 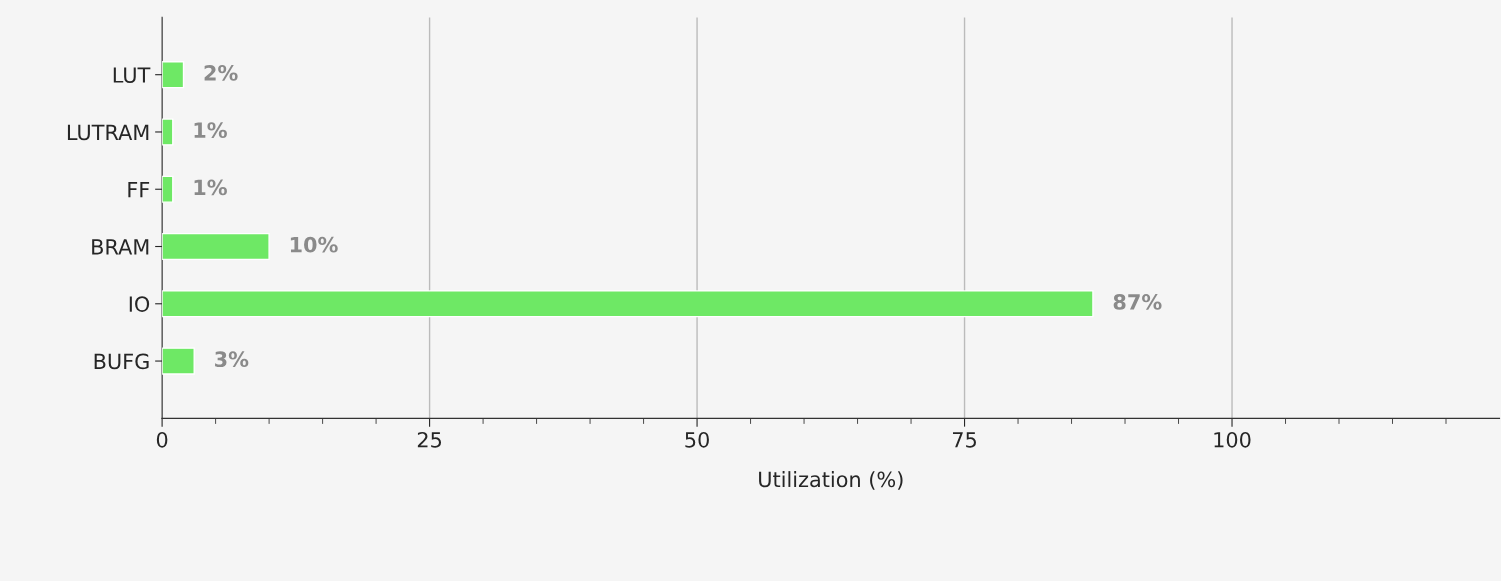 What do you see at coordinates (429, 439) in the screenshot?
I see `x-tick-label: 25` at bounding box center [429, 439].